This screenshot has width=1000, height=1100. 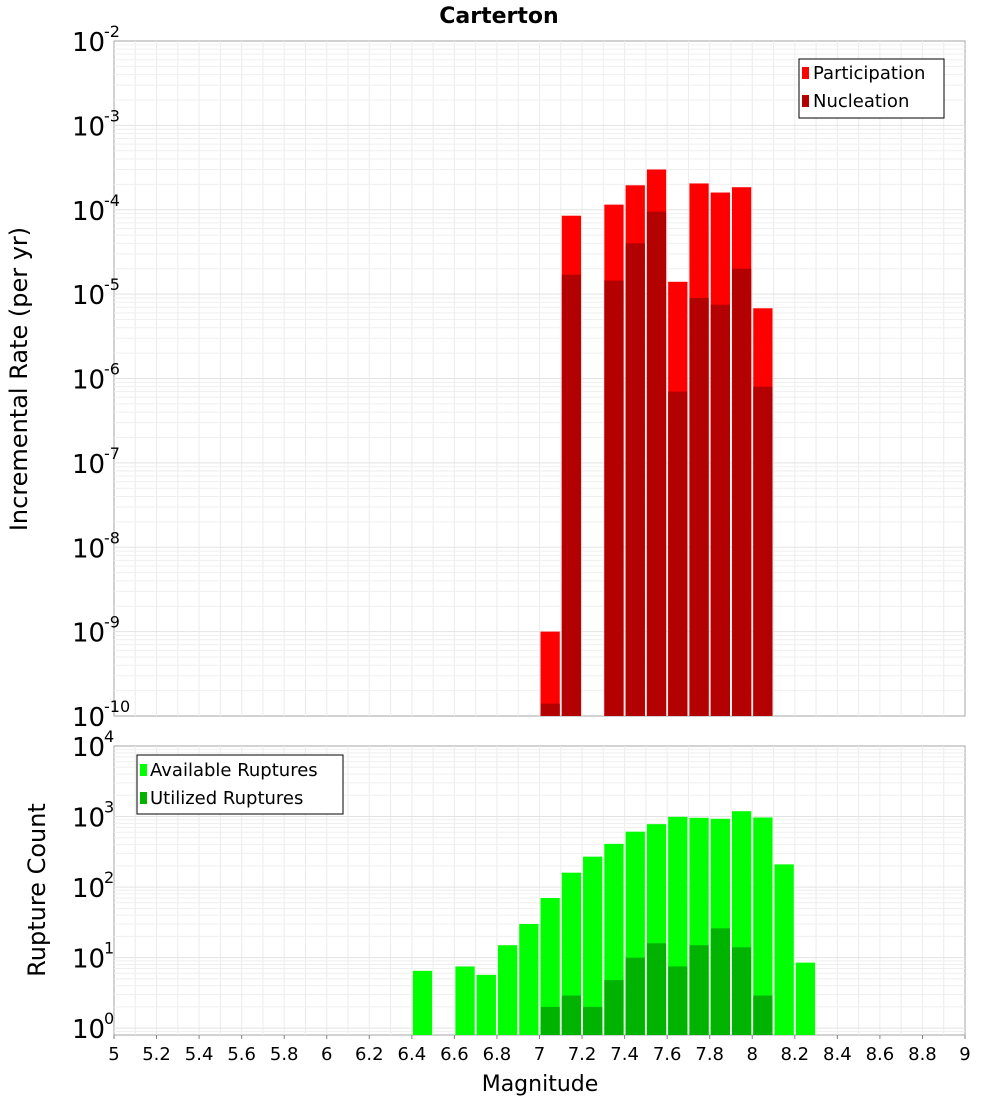 I want to click on y-tick-exponent: -3, so click(x=112, y=115).